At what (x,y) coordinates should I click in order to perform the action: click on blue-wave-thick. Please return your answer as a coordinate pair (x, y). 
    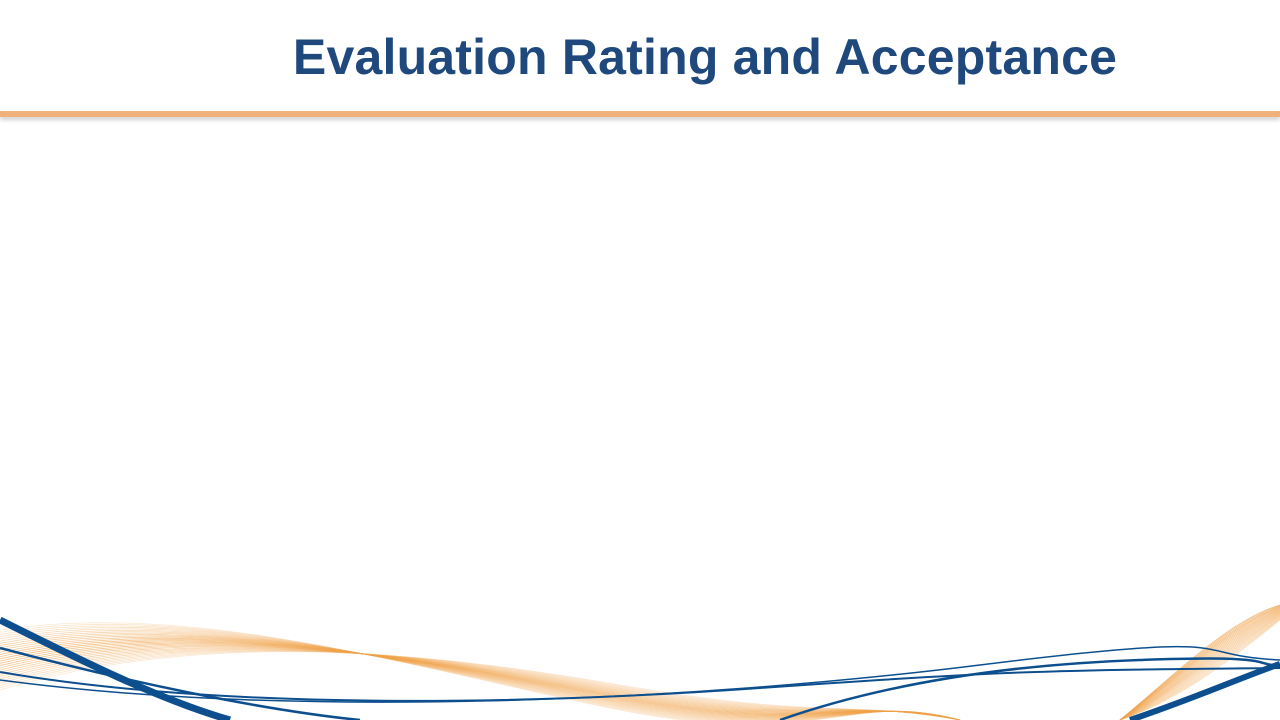
    Looking at the image, I should click on (1204, 690).